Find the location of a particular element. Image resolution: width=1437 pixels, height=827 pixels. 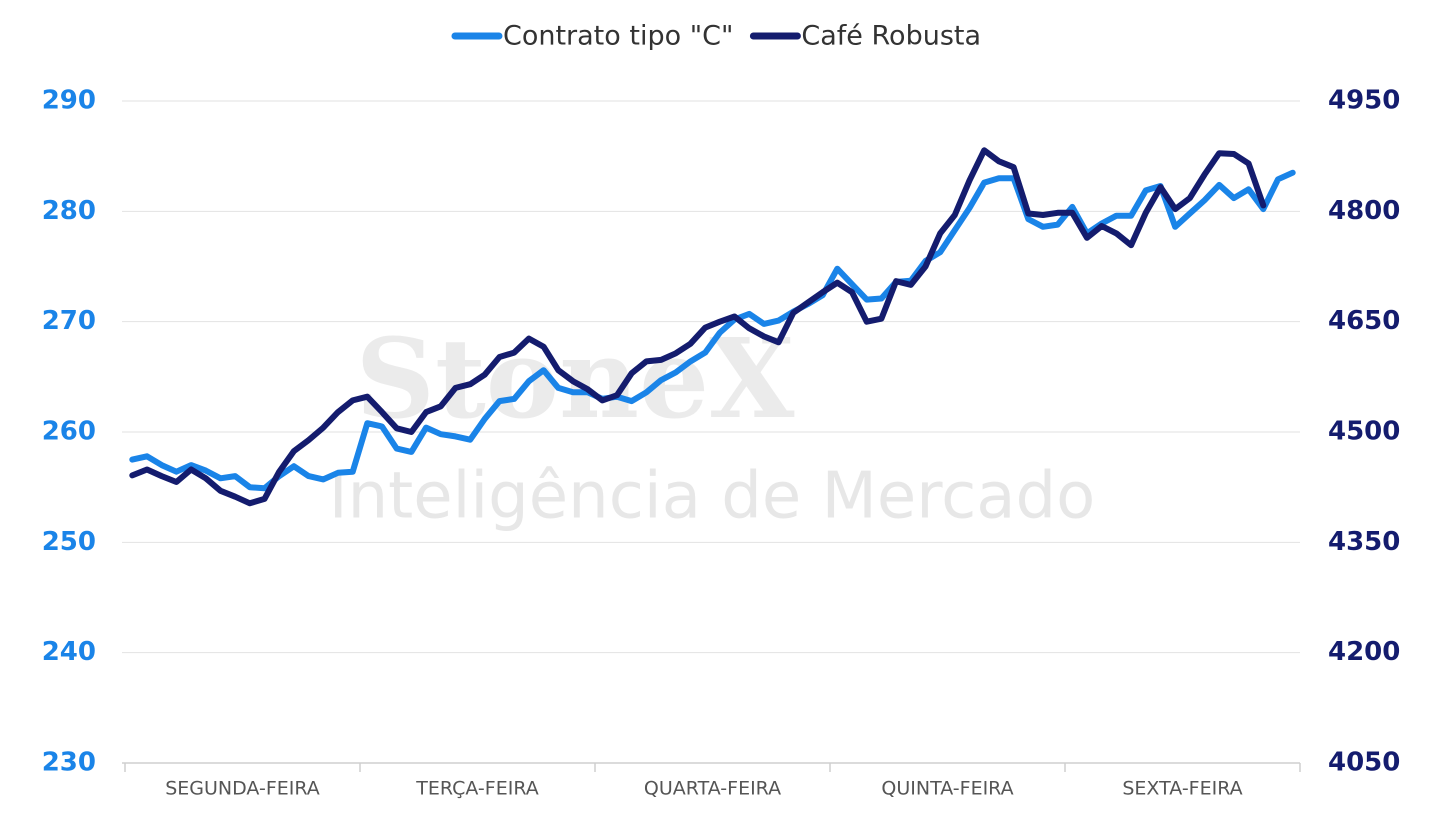

y2-tick-label: 4200 is located at coordinates (1364, 652).